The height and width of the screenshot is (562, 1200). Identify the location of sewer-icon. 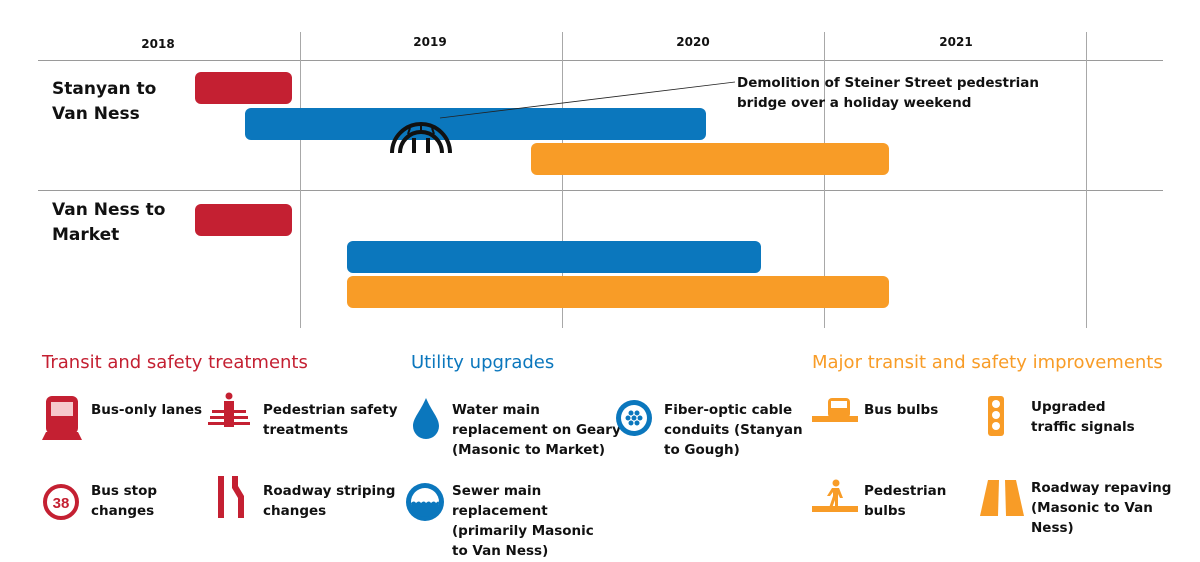
(425, 502).